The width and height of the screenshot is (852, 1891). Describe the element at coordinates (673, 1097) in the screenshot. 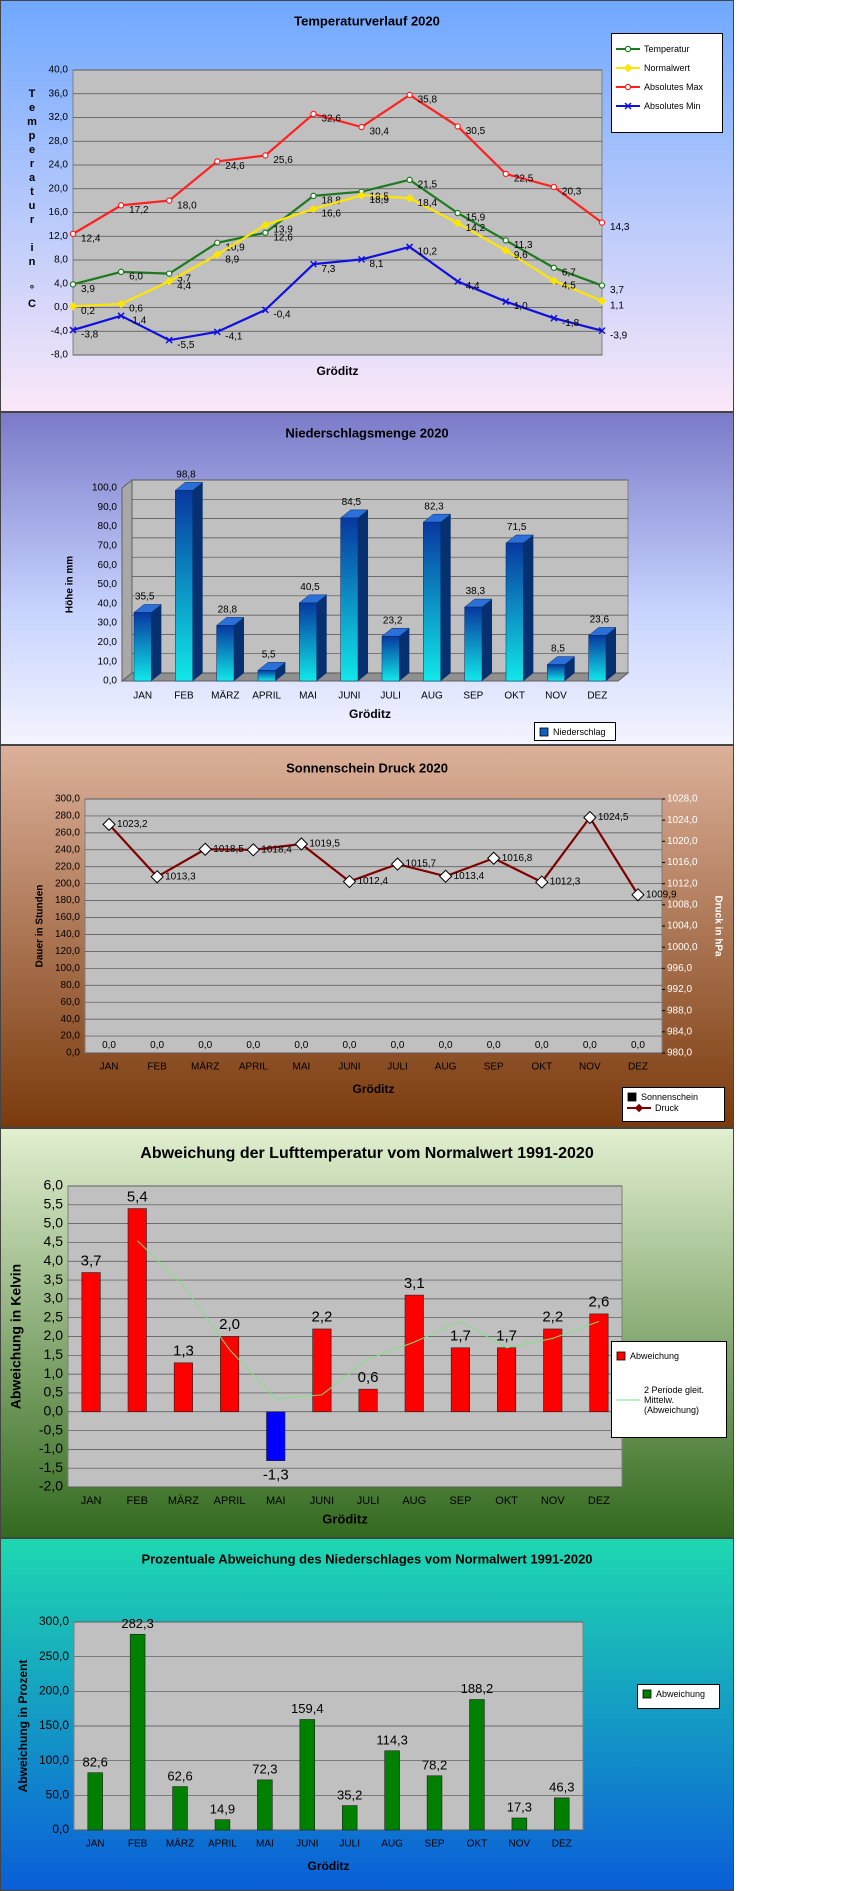

I see `legend-item: Sonnenschein` at that location.